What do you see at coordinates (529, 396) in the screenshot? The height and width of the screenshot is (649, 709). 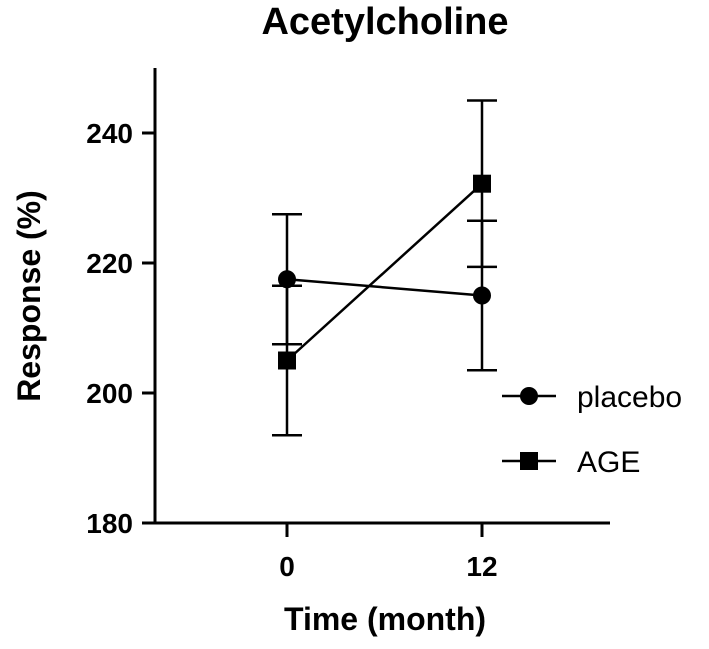 I see `legend-marker-circle` at bounding box center [529, 396].